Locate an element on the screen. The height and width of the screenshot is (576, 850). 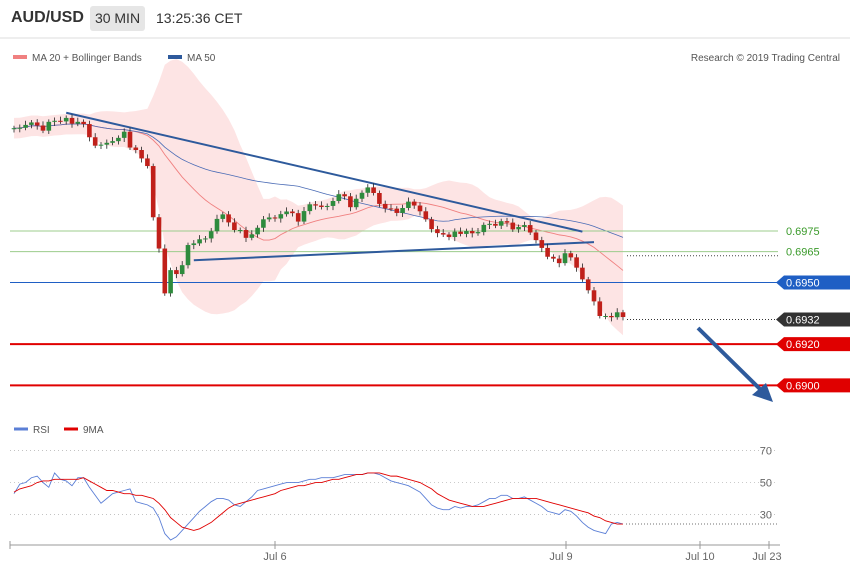
level-label: 0.6920 is located at coordinates (803, 345).